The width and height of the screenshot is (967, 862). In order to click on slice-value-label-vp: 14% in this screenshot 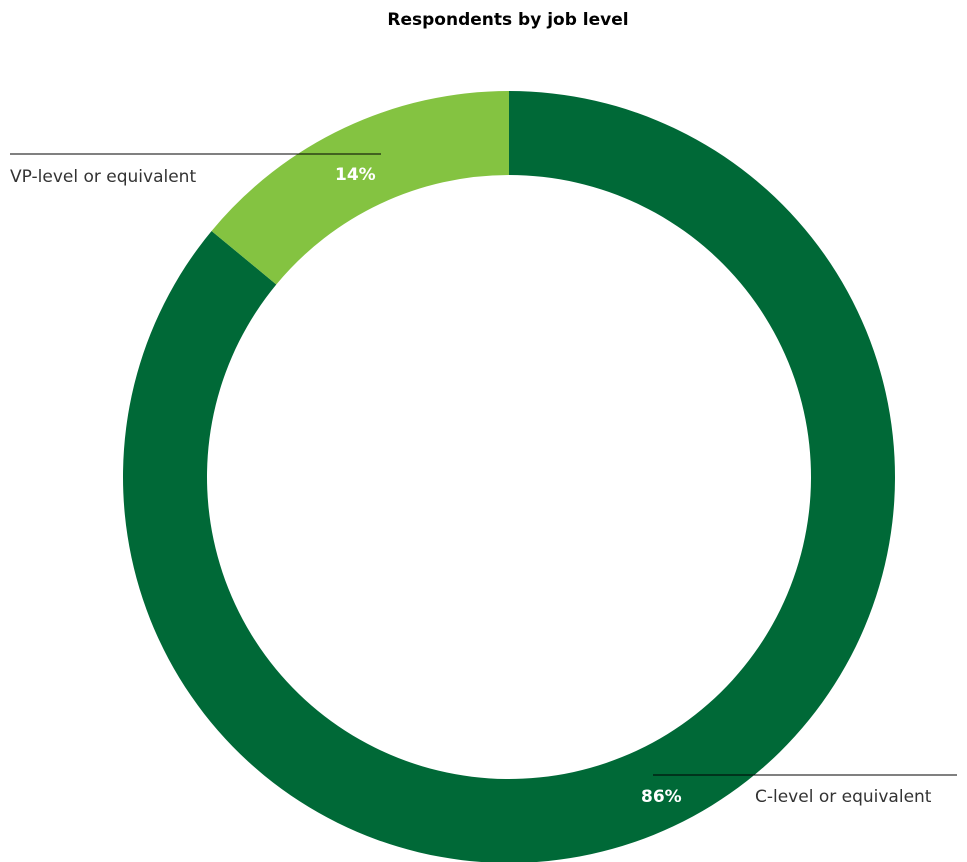, I will do `click(355, 175)`.